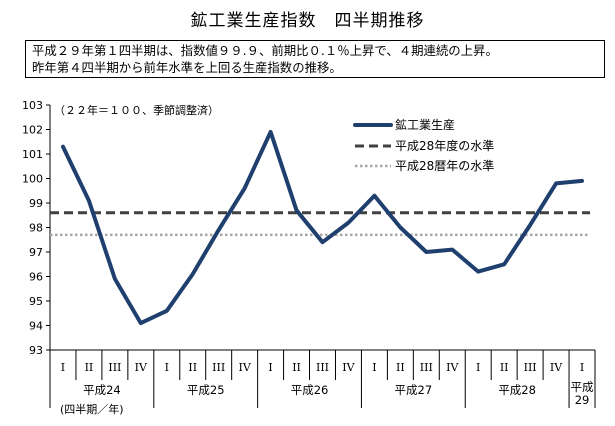  I want to click on y-tick-label: 95, so click(36, 301).